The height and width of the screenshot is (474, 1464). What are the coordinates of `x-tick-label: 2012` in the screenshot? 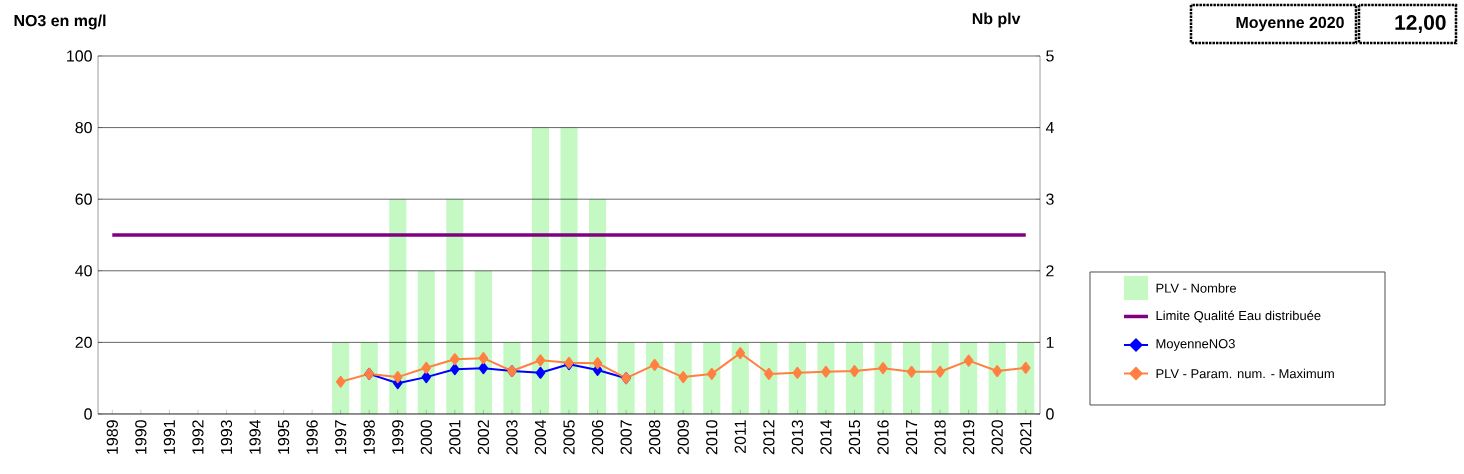 It's located at (769, 437).